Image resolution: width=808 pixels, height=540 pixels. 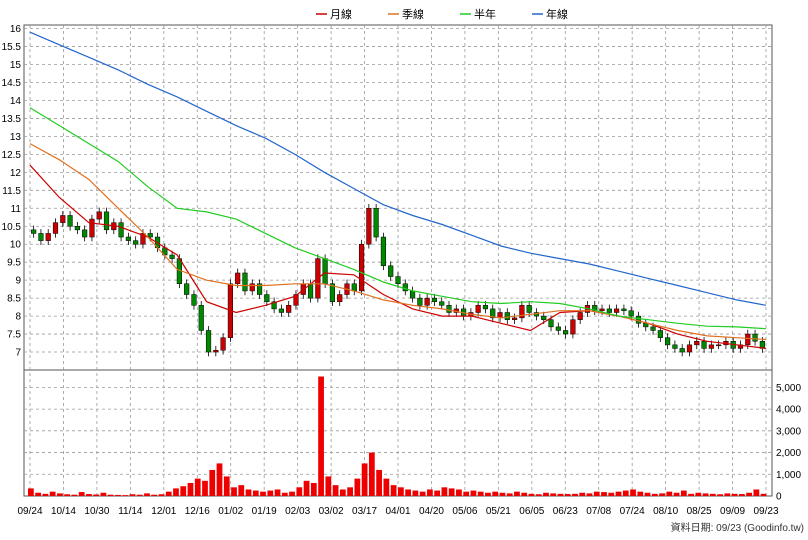 I want to click on date-tick-label: 10/14, so click(x=63, y=511).